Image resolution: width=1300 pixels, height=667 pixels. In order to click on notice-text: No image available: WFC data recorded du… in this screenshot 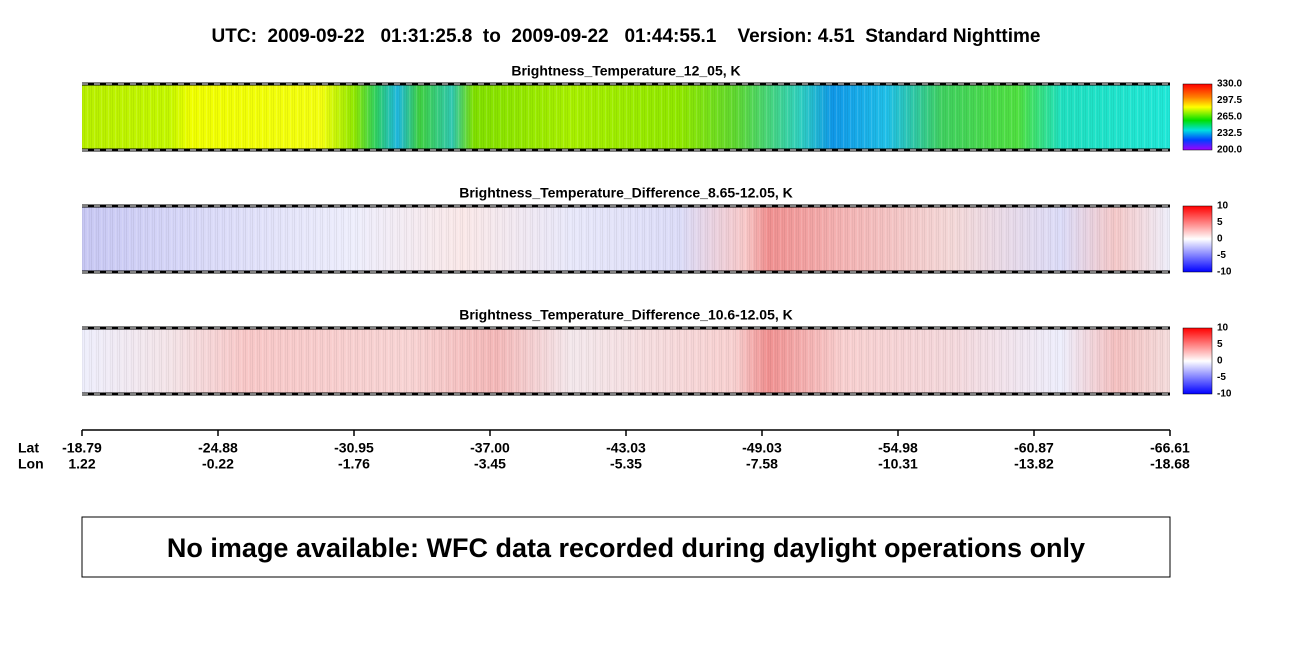, I will do `click(626, 548)`.